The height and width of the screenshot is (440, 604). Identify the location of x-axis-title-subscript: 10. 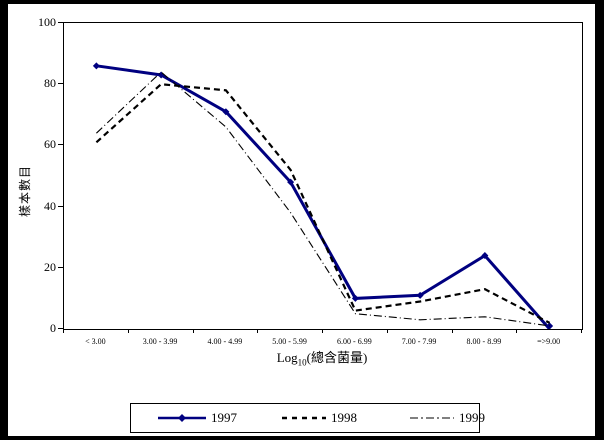
(302, 362).